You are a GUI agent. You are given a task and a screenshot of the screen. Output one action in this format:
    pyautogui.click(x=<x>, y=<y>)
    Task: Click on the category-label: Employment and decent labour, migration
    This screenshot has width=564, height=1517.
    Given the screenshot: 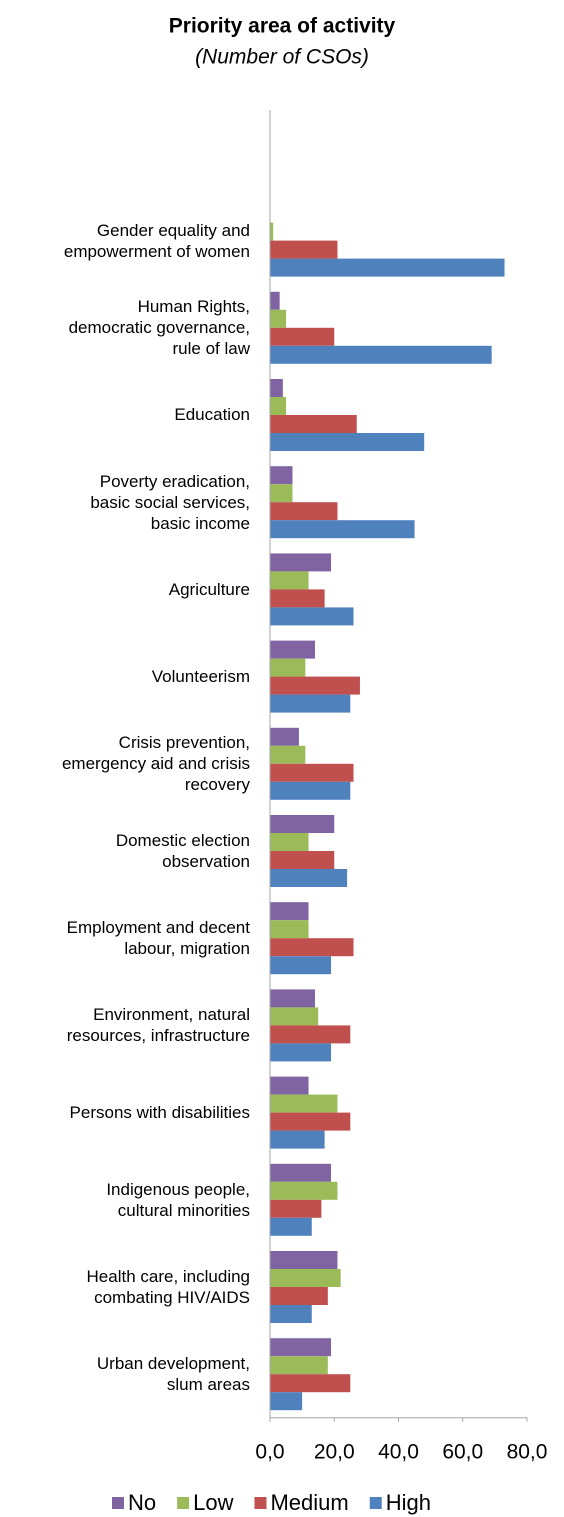 What is the action you would take?
    pyautogui.click(x=158, y=938)
    